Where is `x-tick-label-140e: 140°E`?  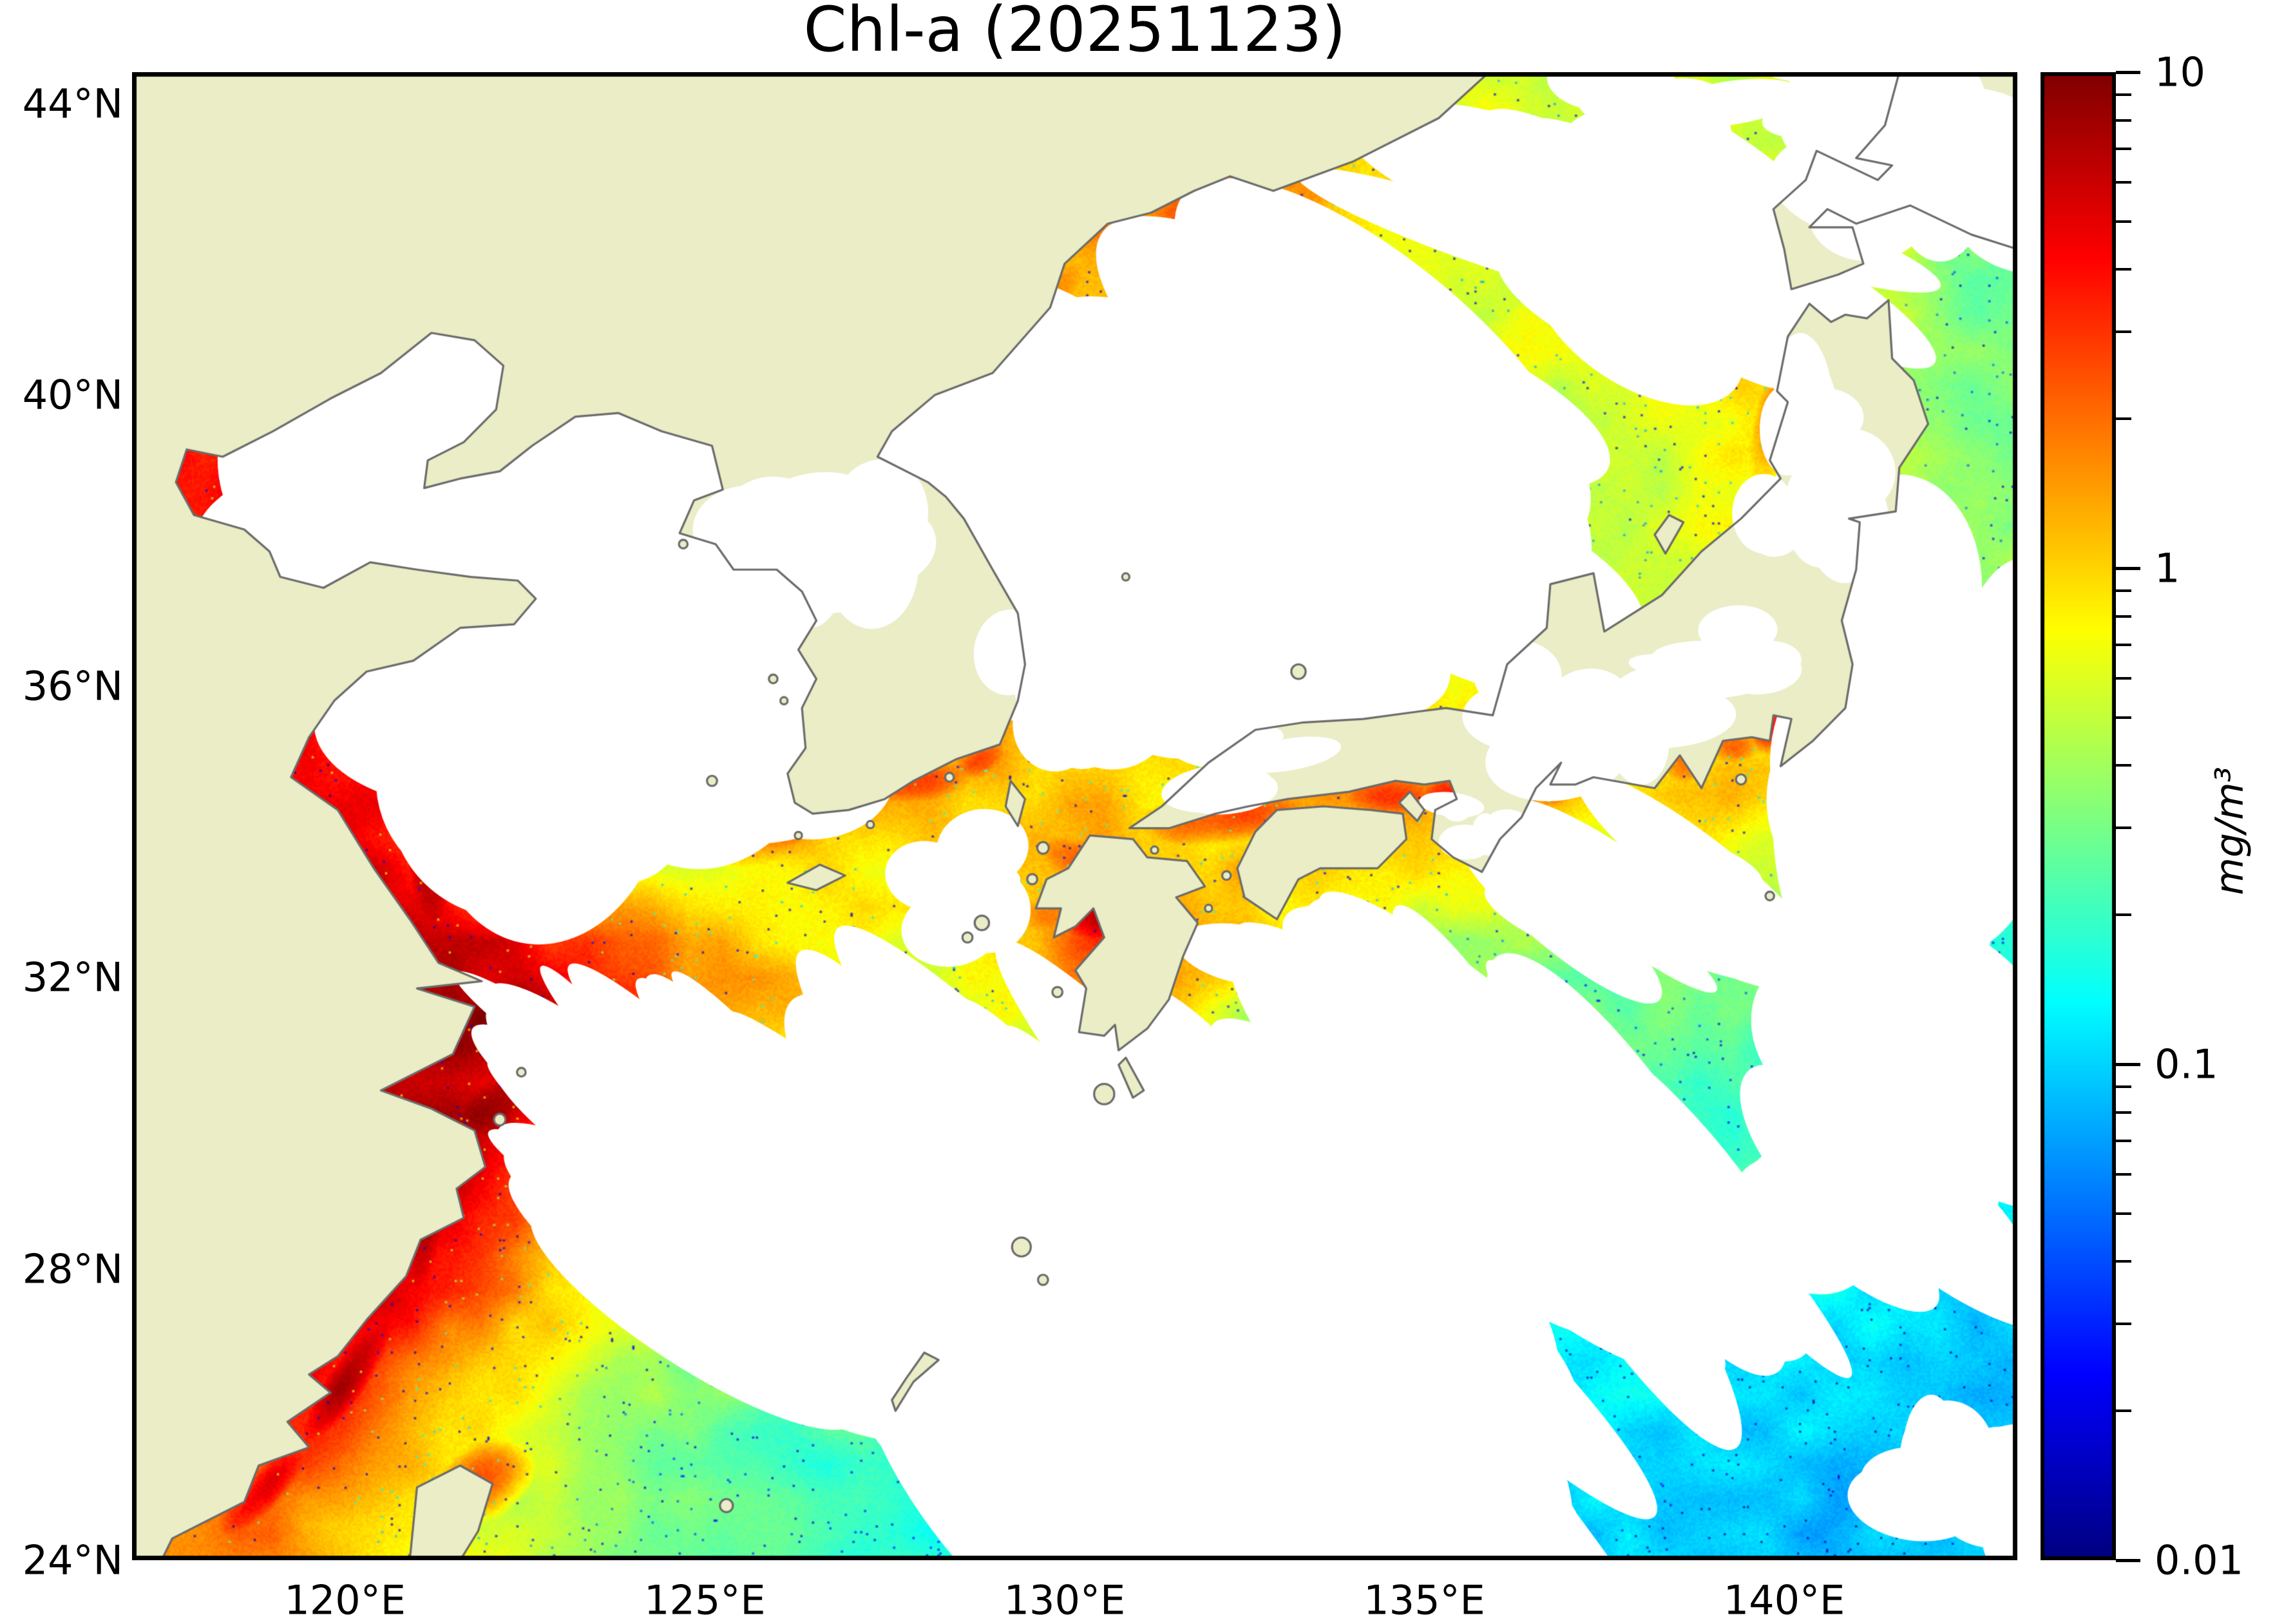
x-tick-label-140e: 140°E is located at coordinates (1784, 1600).